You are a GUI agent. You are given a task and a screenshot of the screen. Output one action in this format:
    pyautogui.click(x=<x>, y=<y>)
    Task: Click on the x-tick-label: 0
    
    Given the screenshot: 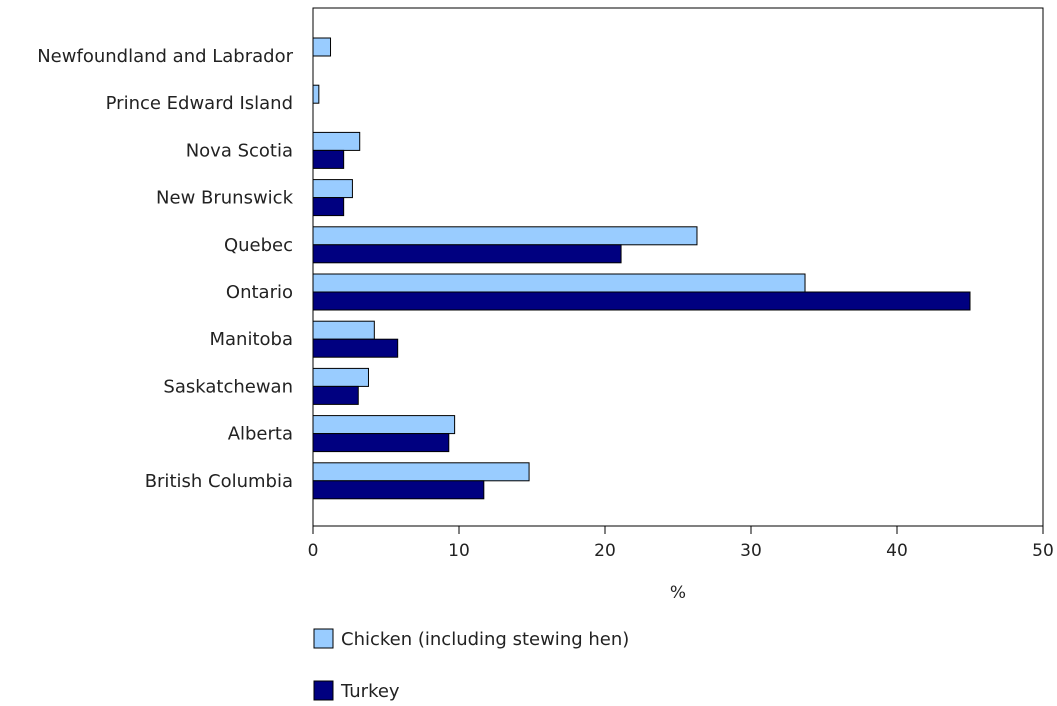 What is the action you would take?
    pyautogui.click(x=313, y=551)
    